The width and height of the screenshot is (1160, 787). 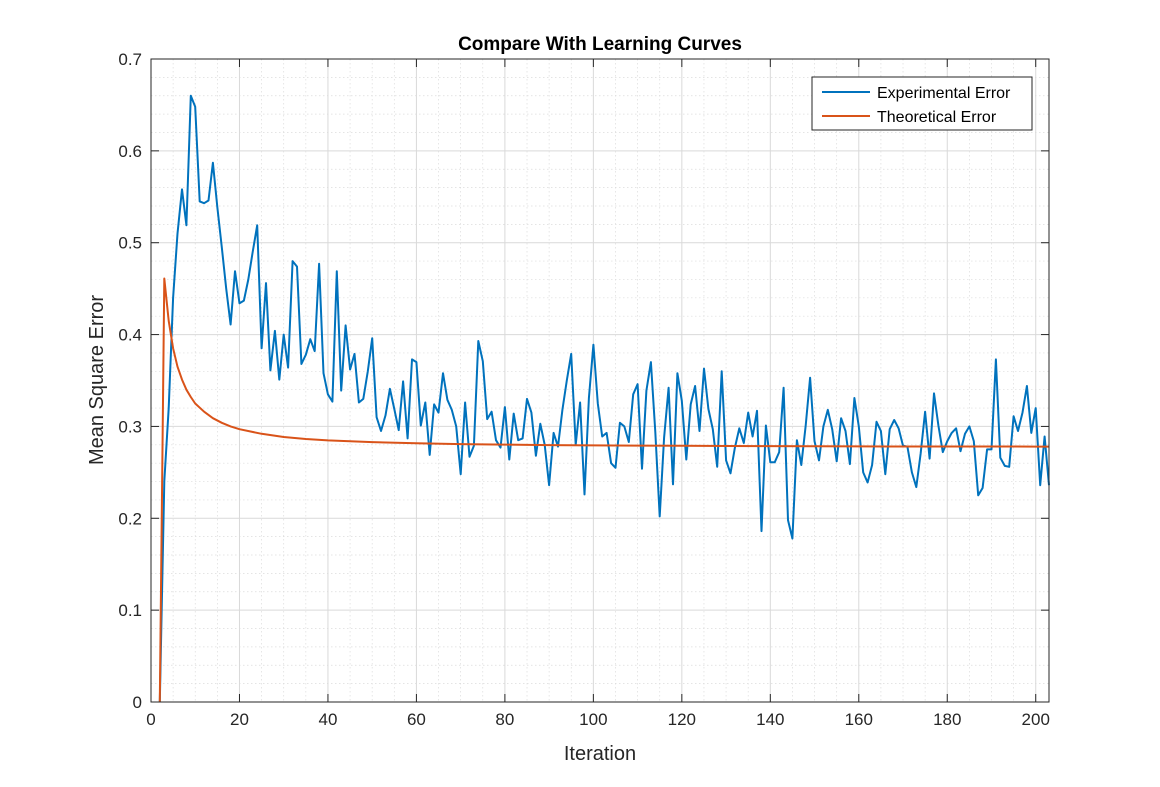 I want to click on y-tick-label: 0.4, so click(x=130, y=335).